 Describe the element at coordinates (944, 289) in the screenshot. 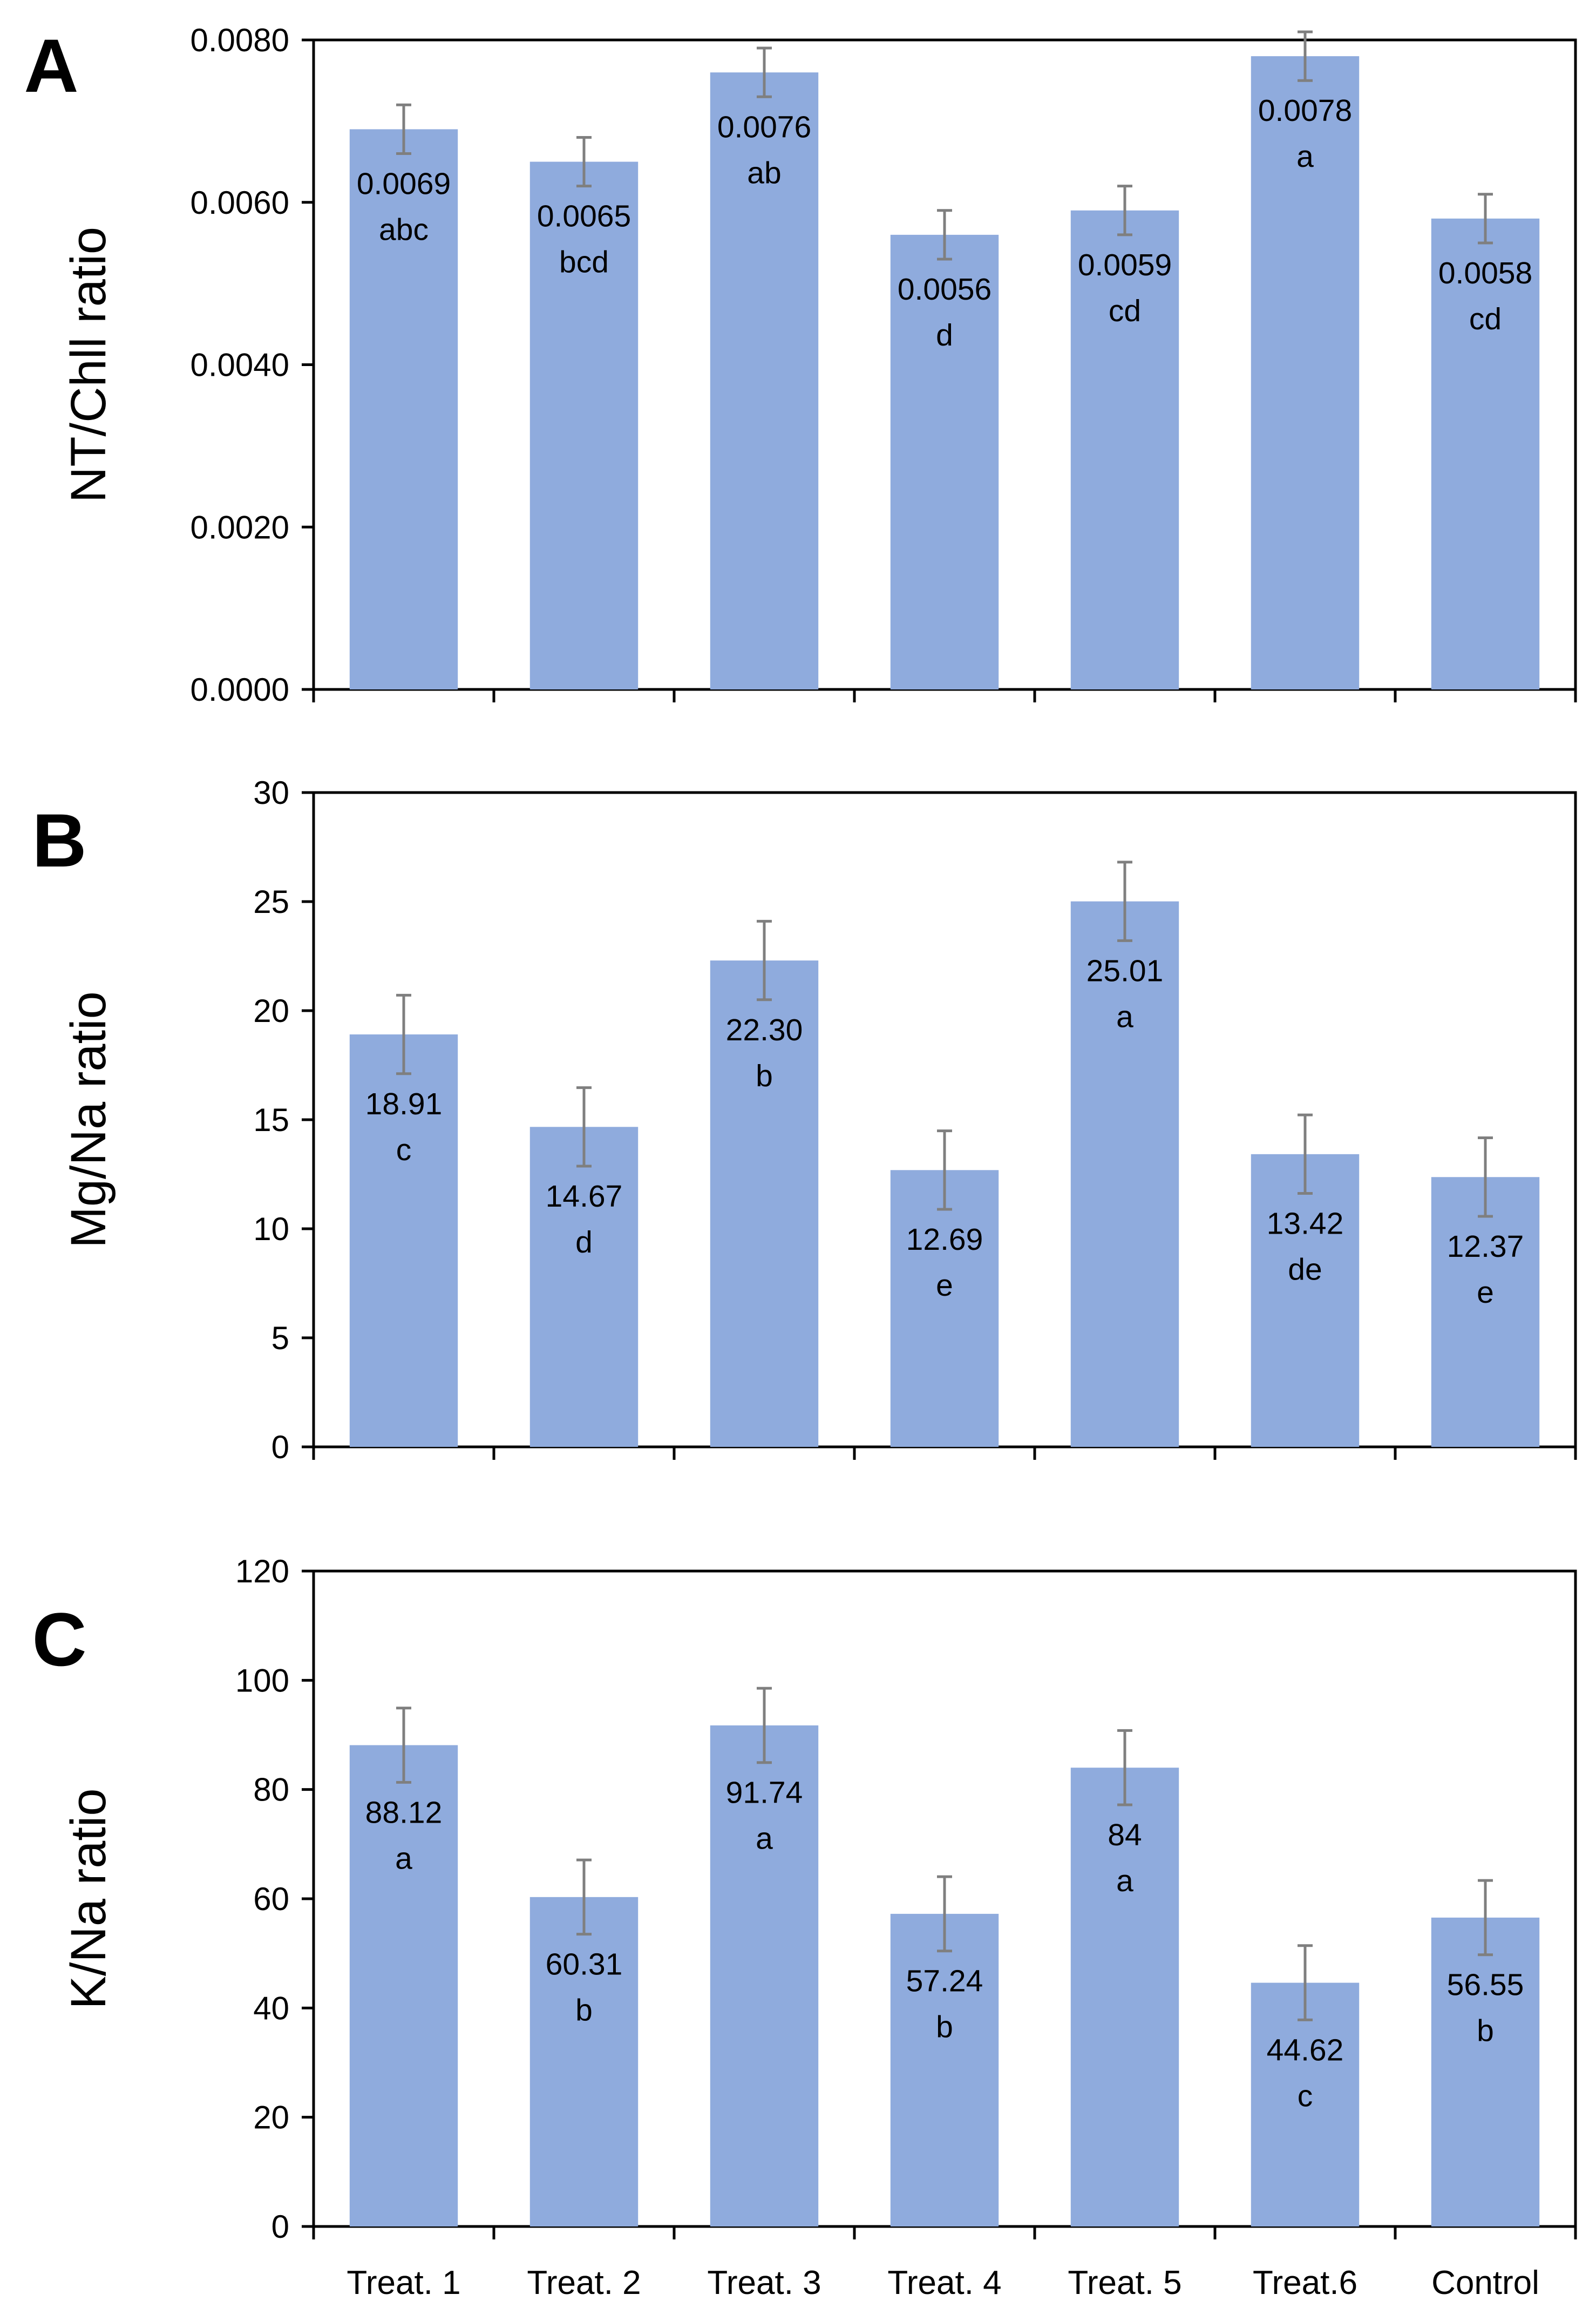

I see `data-label: 0.0056` at that location.